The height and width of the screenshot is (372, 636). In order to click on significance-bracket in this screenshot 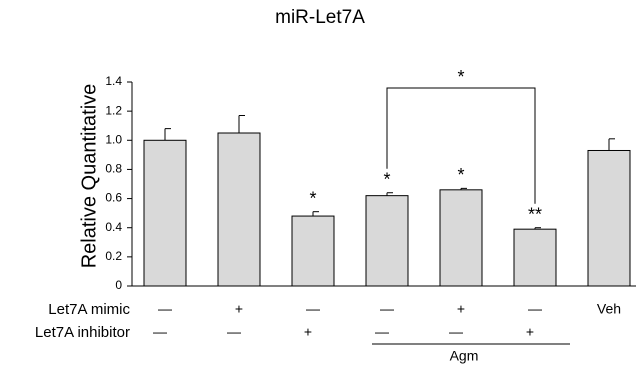, I will do `click(461, 145)`.